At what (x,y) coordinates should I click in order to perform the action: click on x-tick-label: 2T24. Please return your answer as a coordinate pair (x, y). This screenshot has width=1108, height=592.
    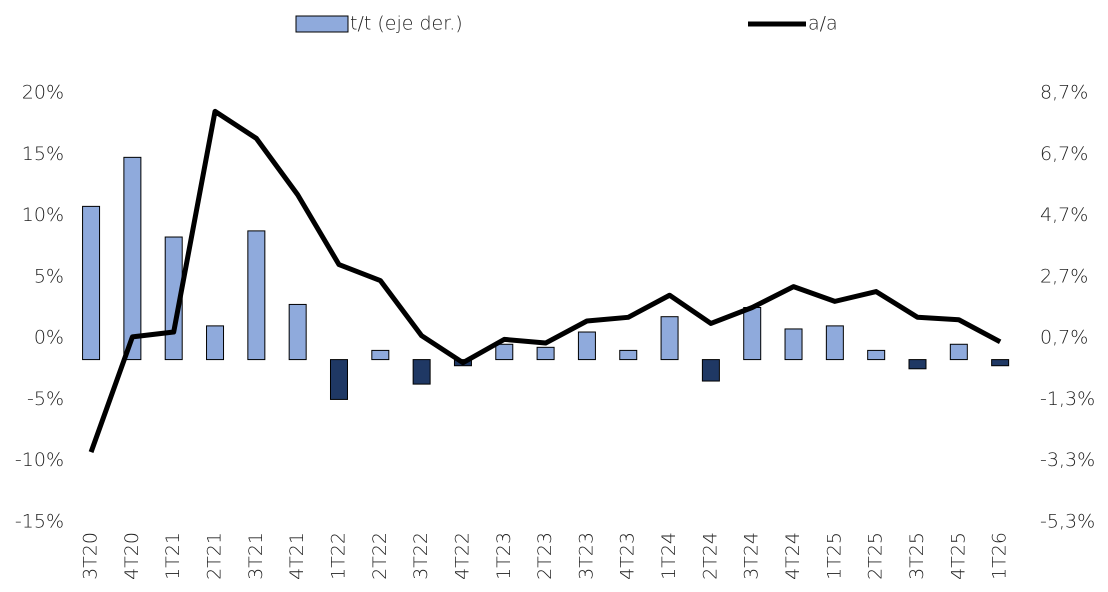
    Looking at the image, I should click on (710, 556).